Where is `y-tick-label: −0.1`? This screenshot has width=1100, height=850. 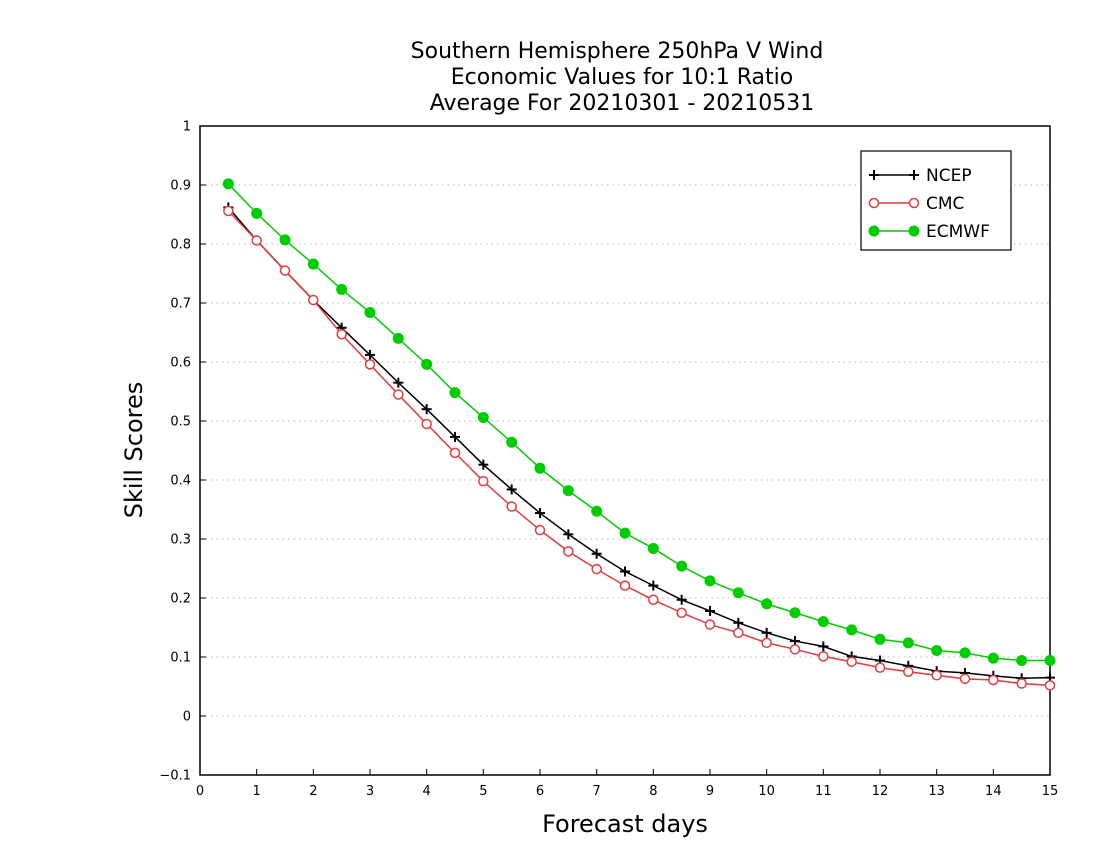
y-tick-label: −0.1 is located at coordinates (175, 776).